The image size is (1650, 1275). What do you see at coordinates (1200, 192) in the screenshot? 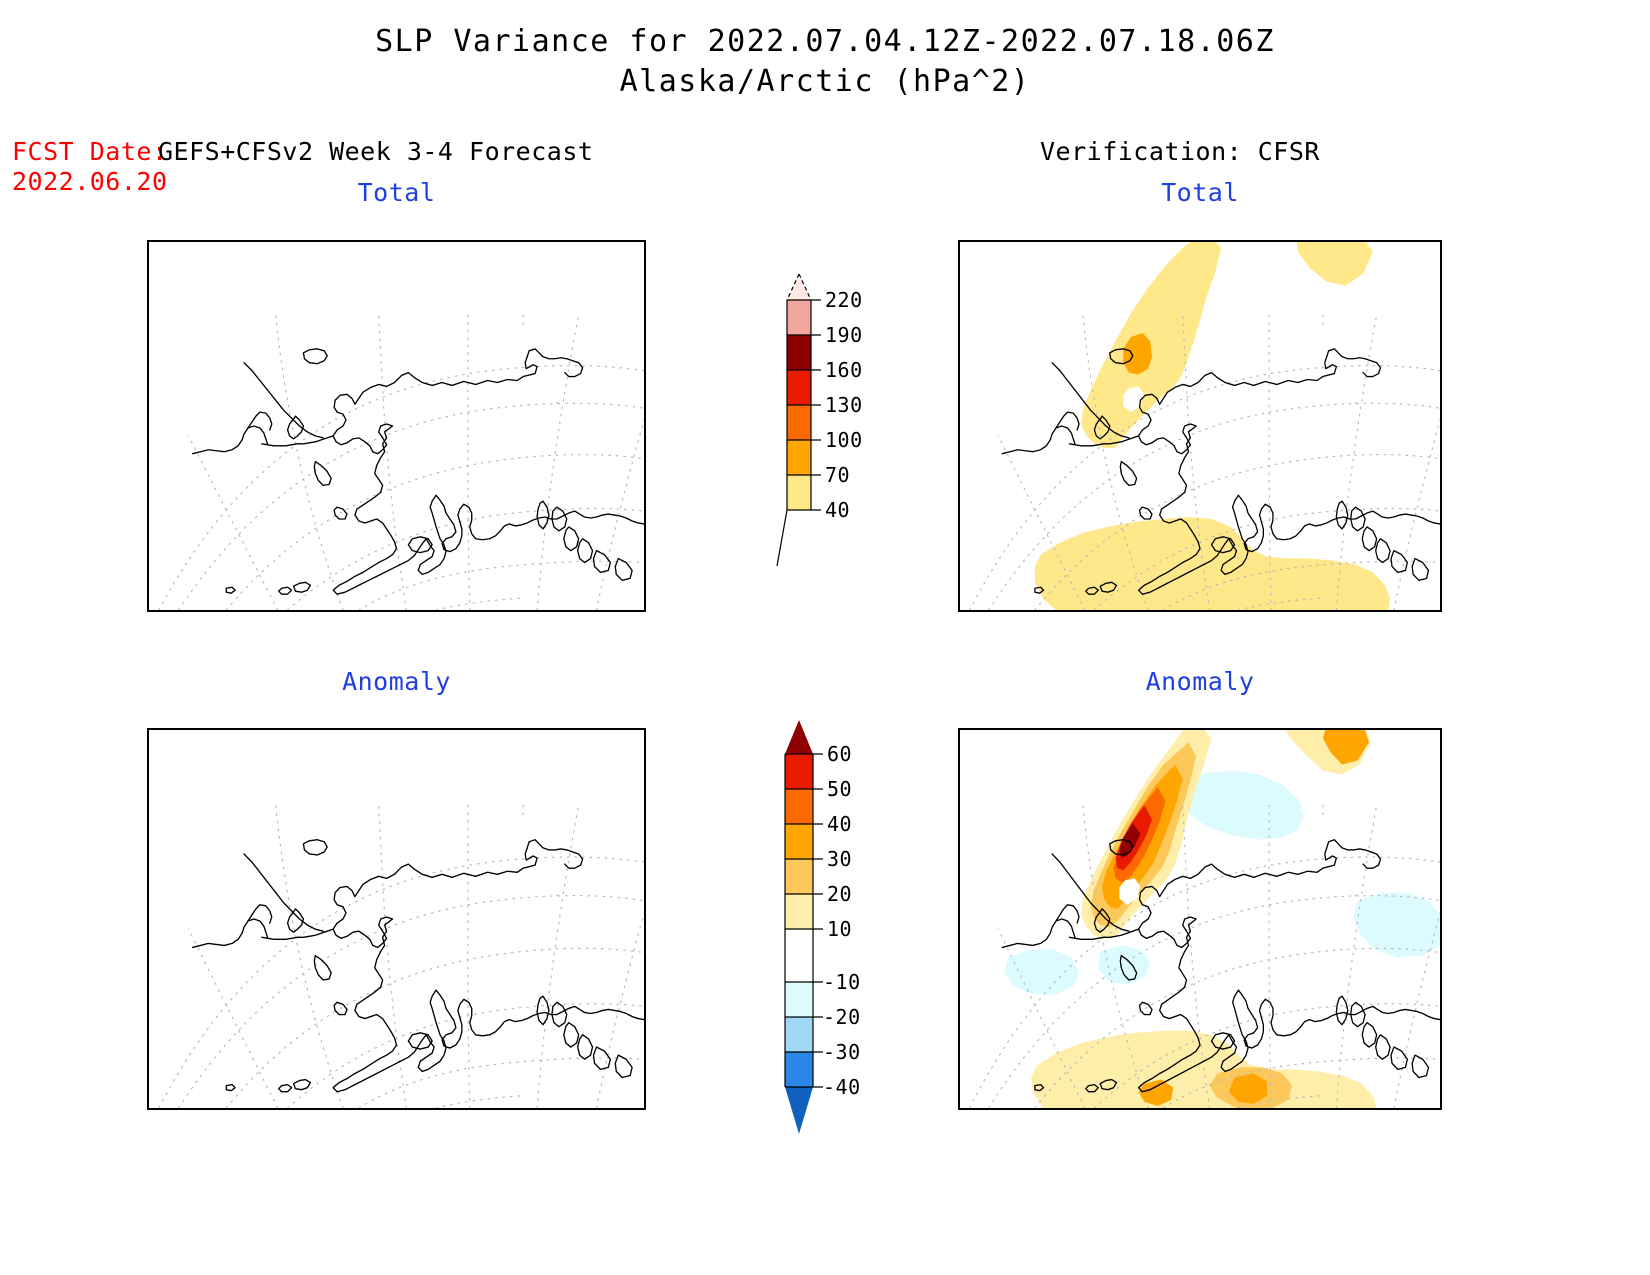
I see `panel-title-verification-total: Total` at bounding box center [1200, 192].